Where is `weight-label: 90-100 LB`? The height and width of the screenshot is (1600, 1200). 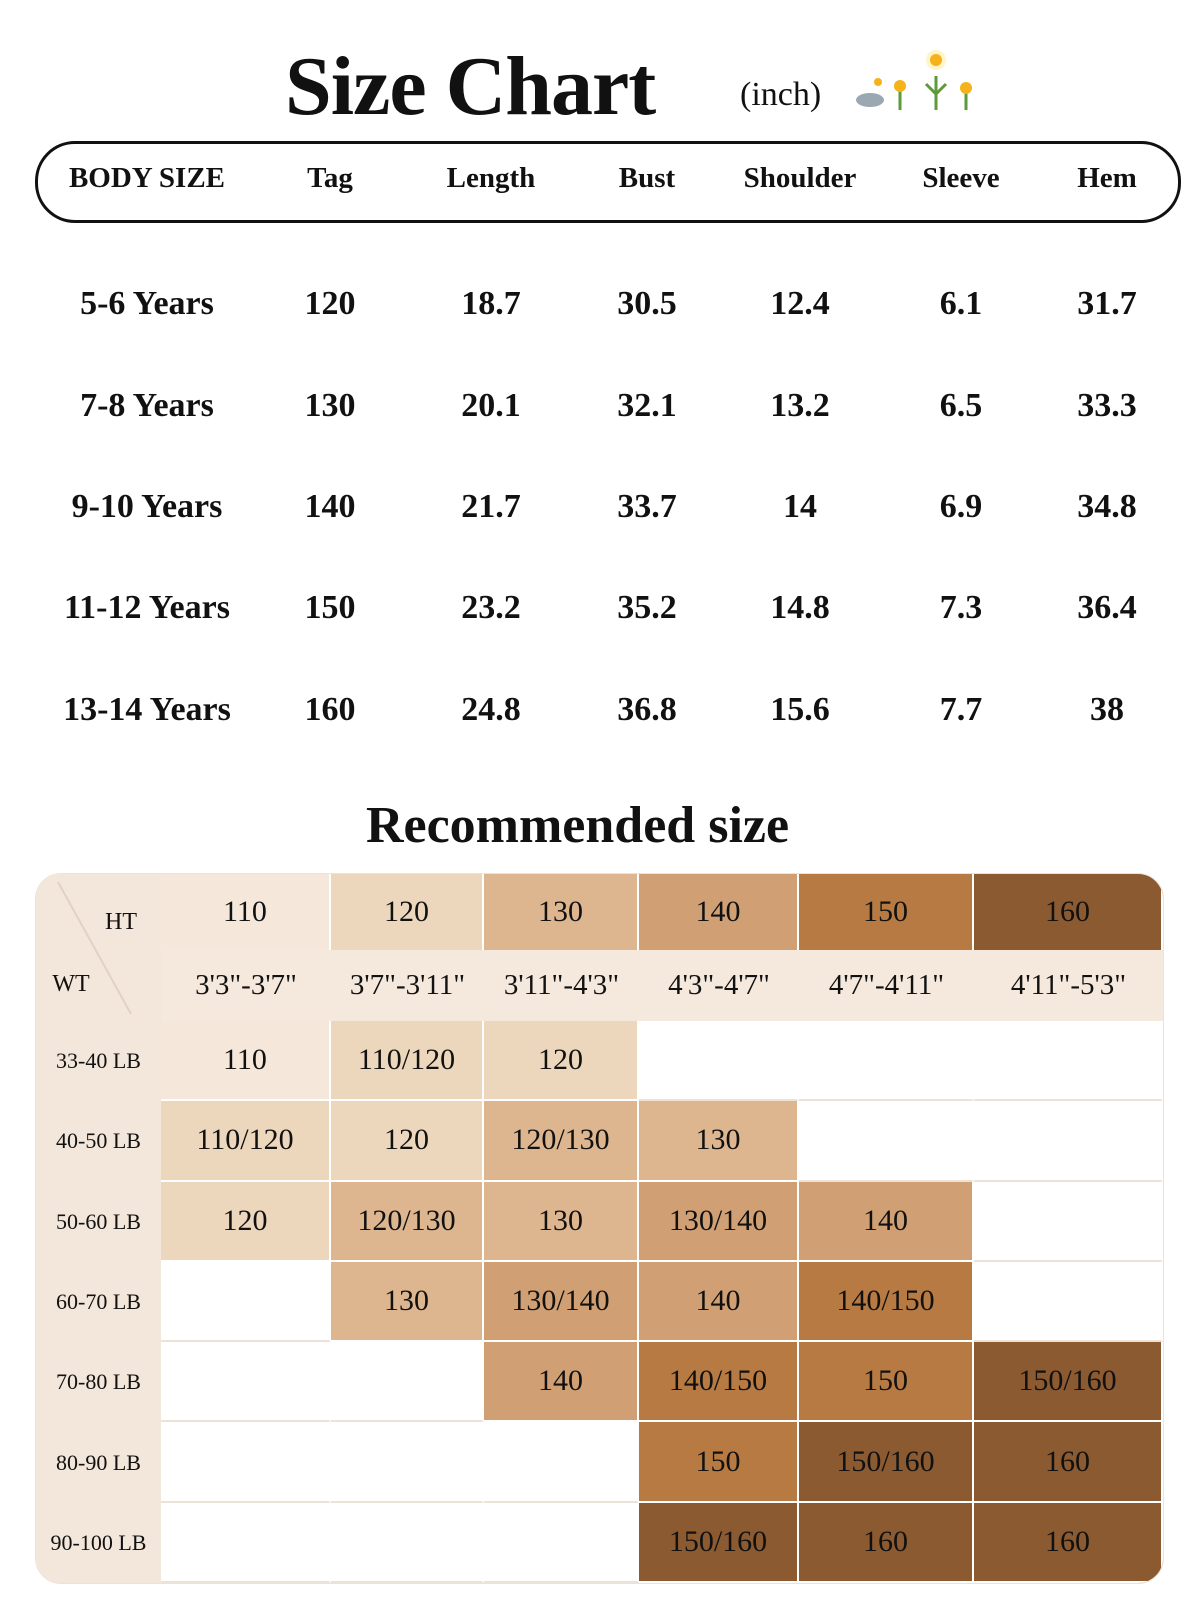 weight-label: 90-100 LB is located at coordinates (98, 1542).